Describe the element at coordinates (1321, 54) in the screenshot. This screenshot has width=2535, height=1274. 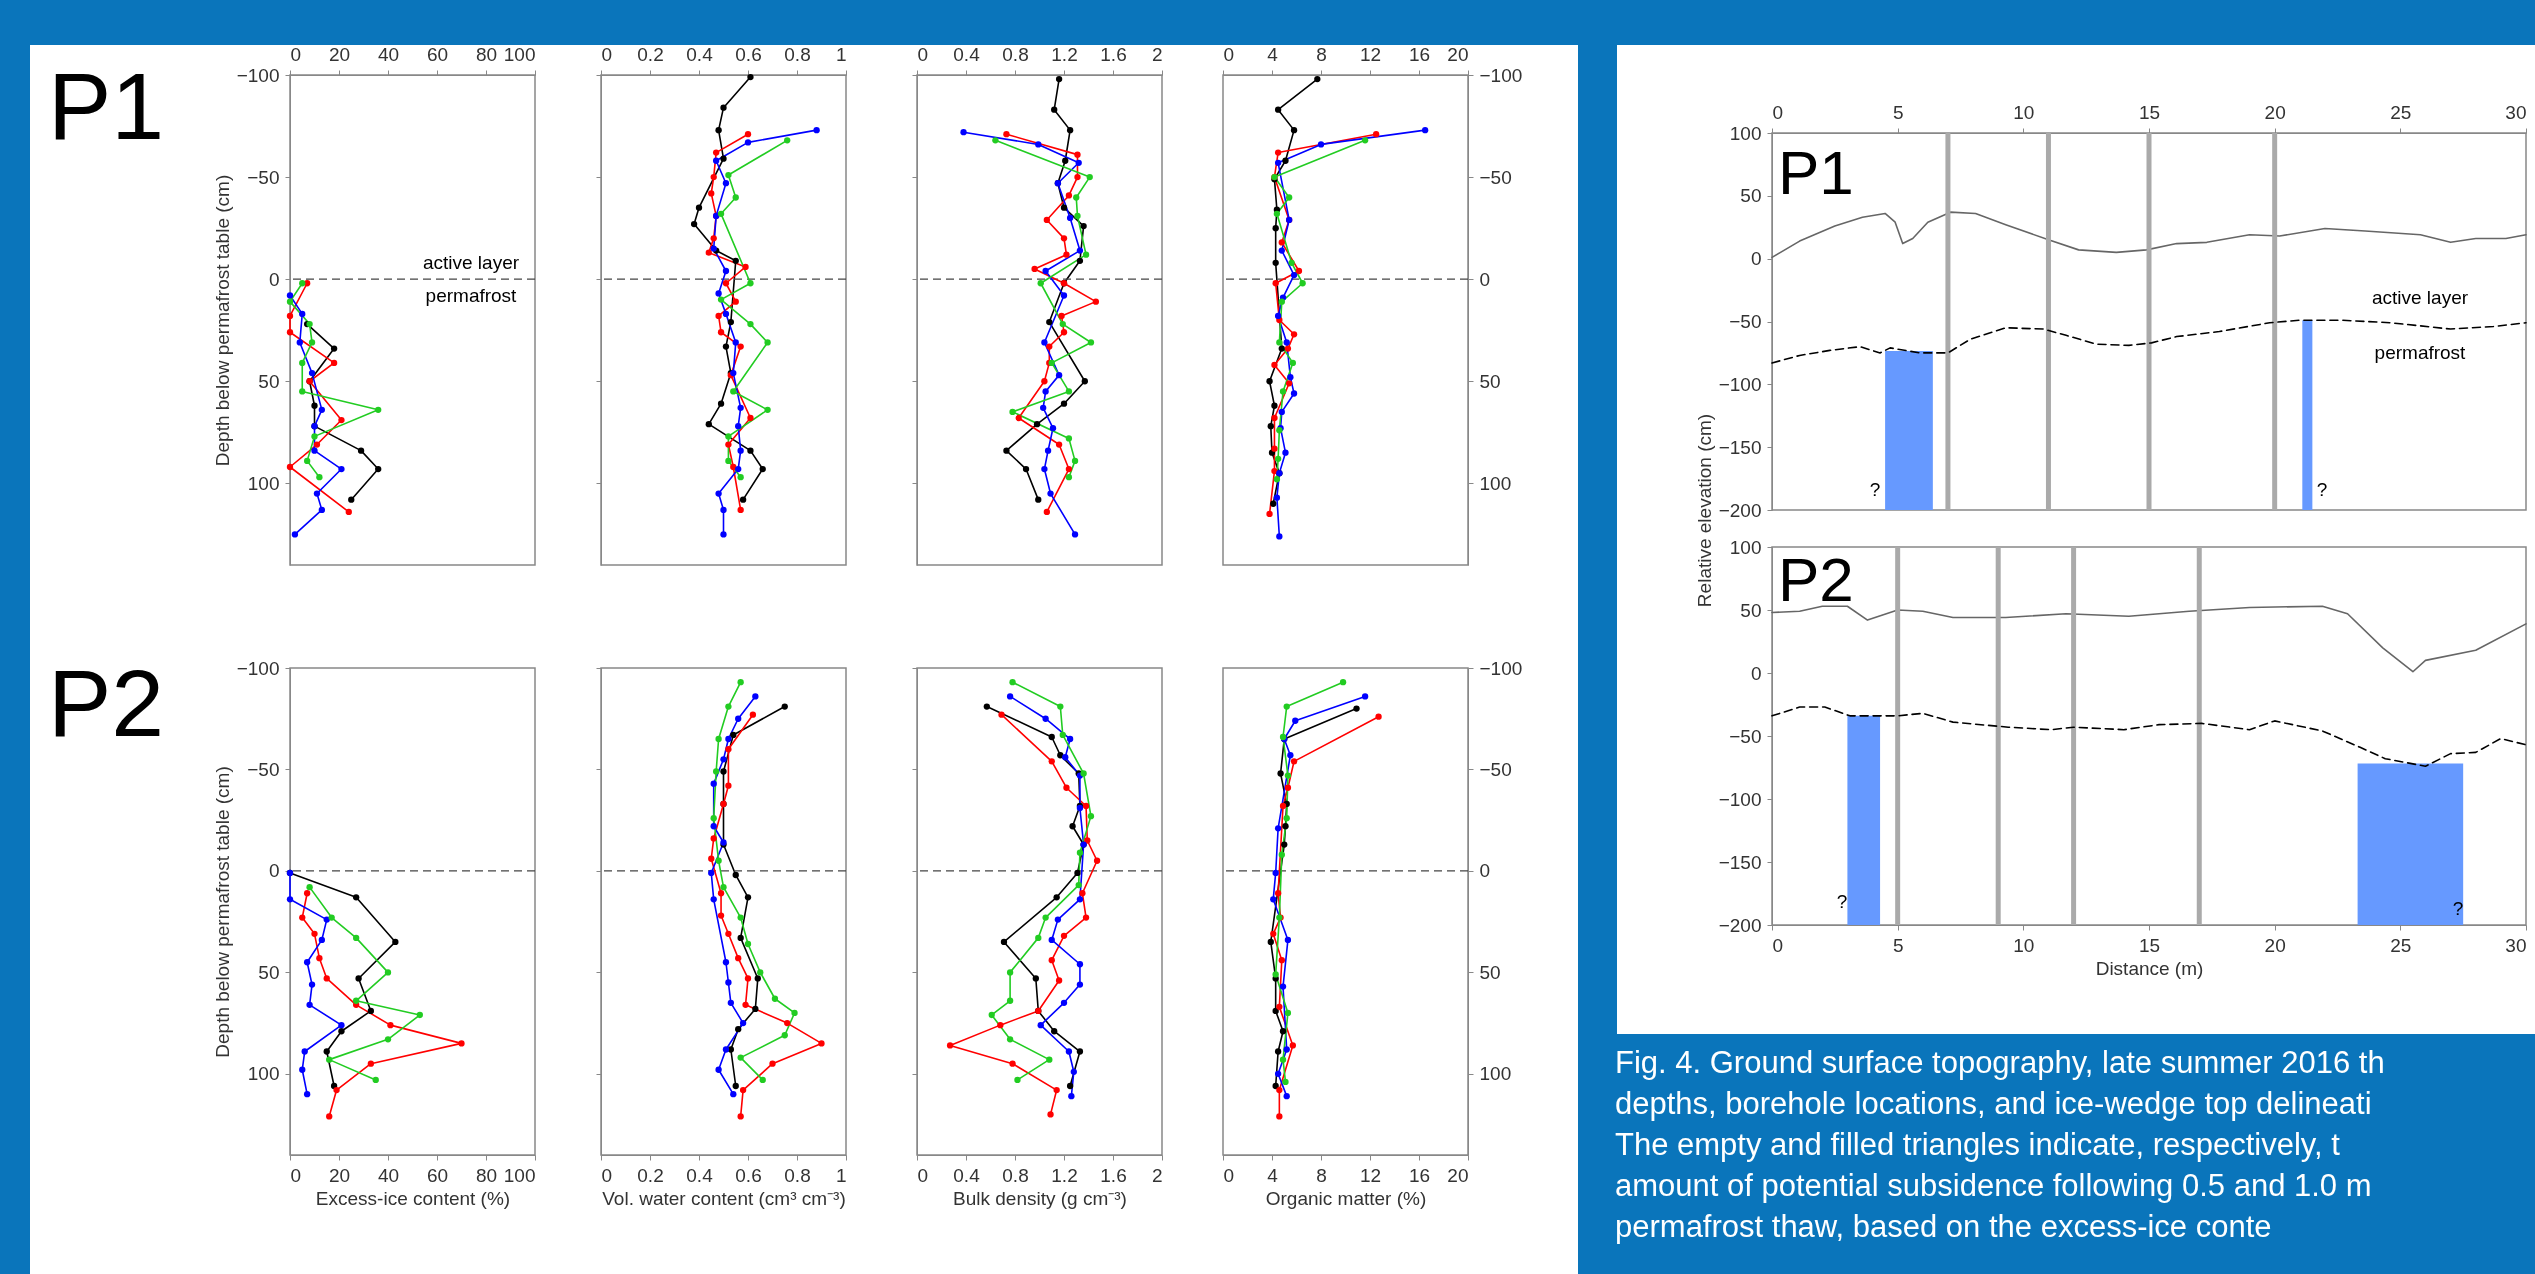
I see `x-tick-label: 8` at that location.